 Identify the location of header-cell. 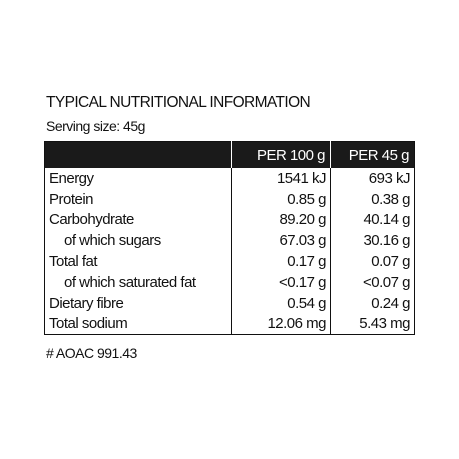
(138, 154).